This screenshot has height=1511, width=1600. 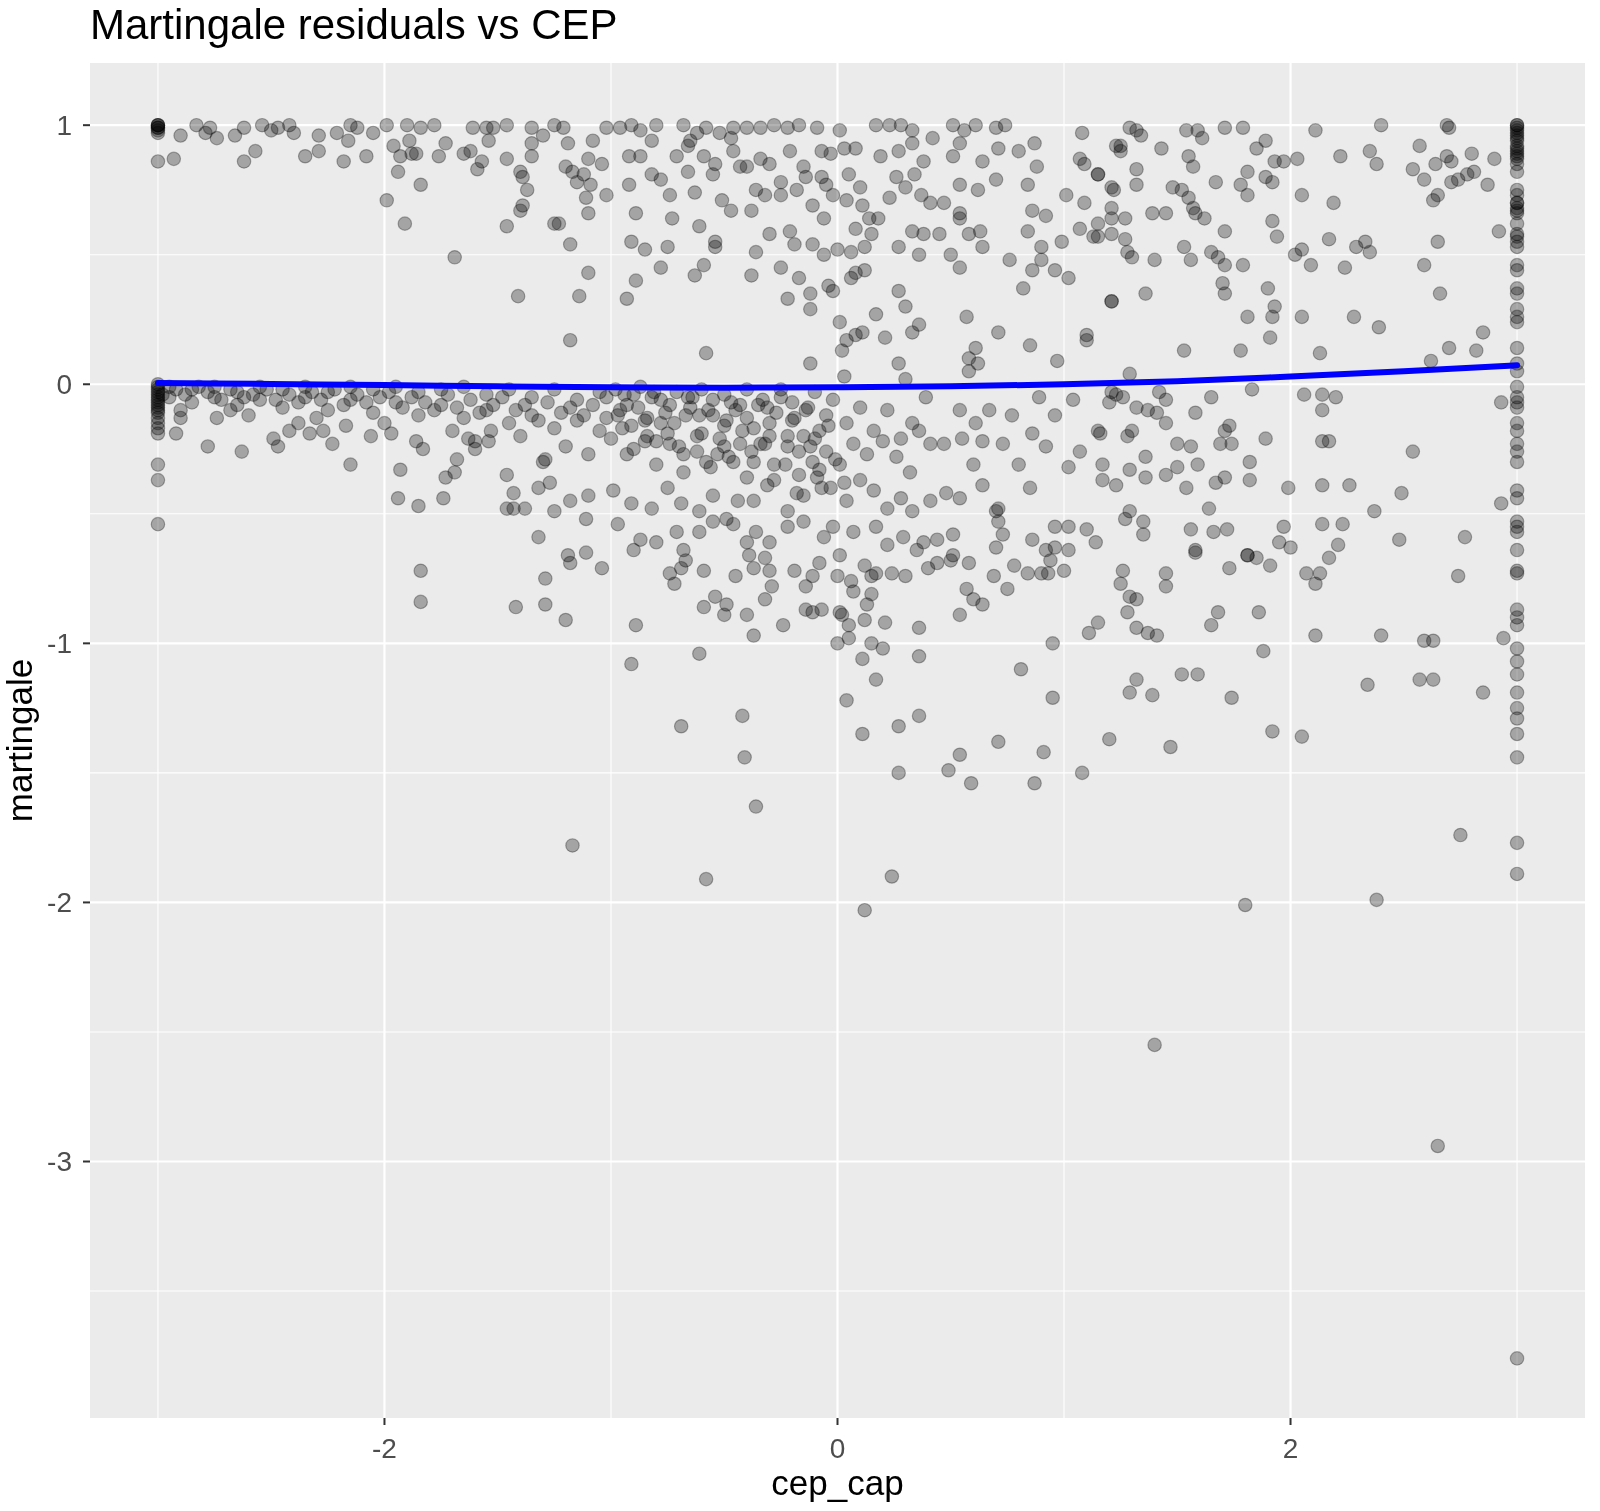 I want to click on y-tick-label: -3, so click(x=59, y=1162).